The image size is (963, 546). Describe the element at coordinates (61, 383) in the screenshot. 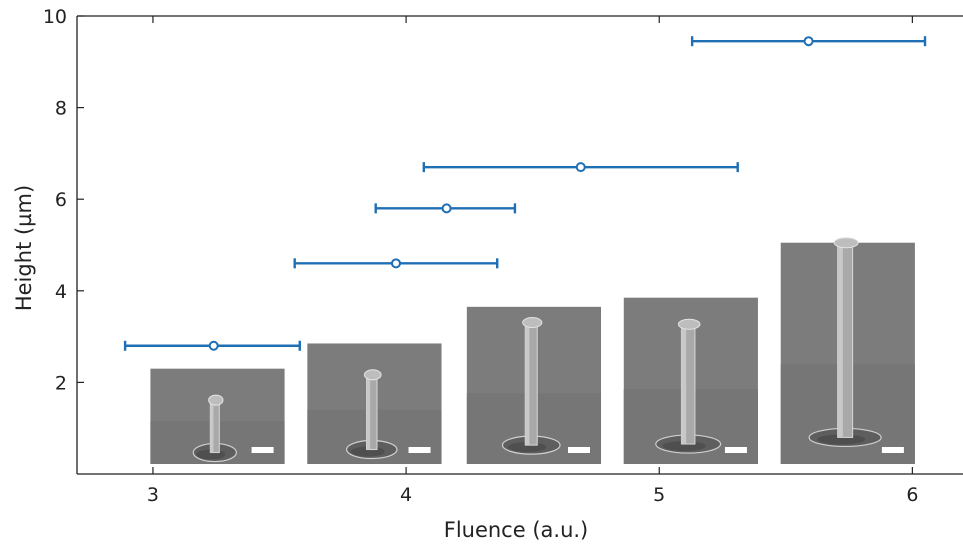

I see `y-tick-label: 2` at that location.